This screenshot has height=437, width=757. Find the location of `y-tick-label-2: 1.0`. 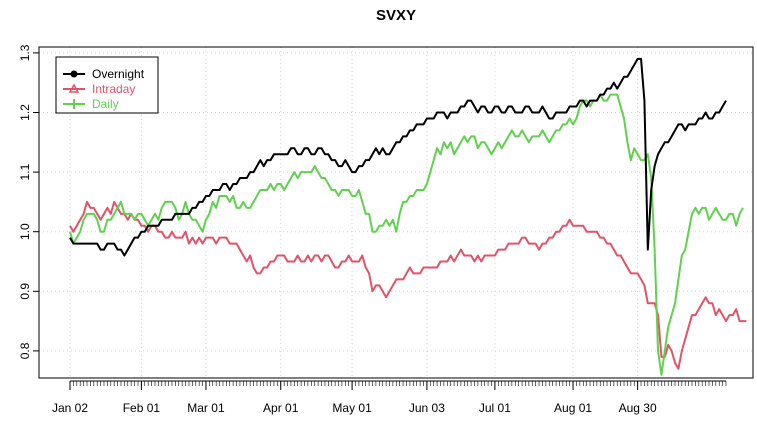

y-tick-label-2: 1.0 is located at coordinates (25, 231).